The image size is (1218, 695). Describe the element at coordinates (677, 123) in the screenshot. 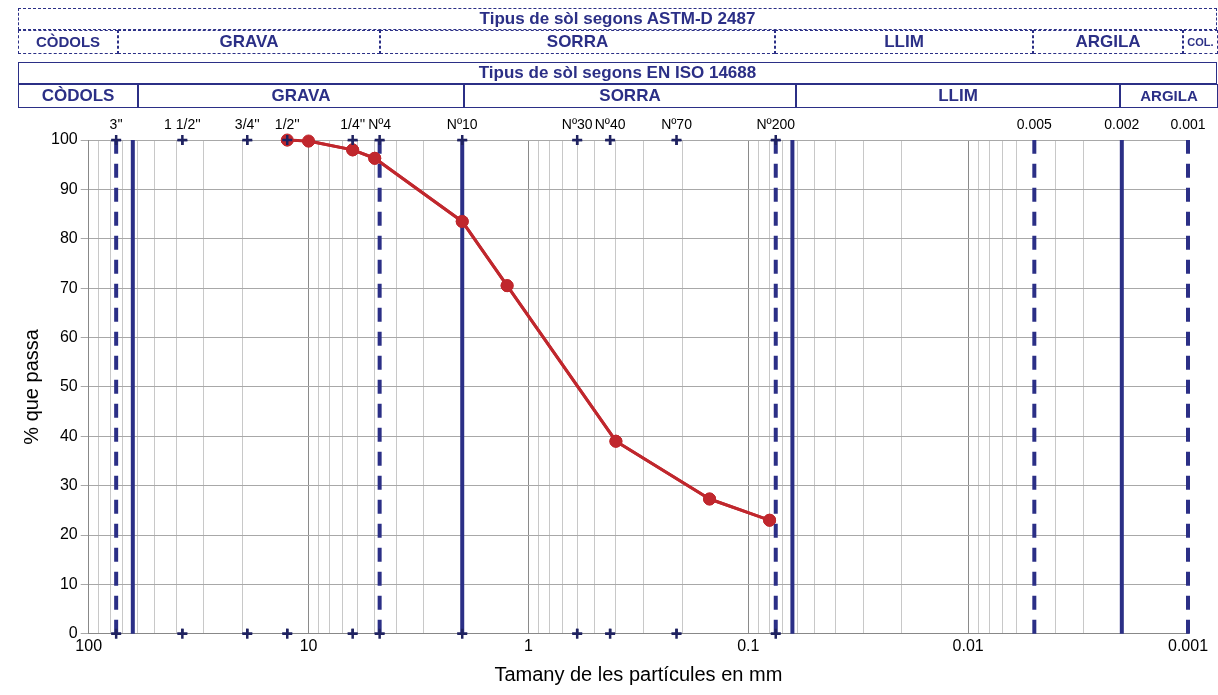

I see `annotation: Nº70` at that location.